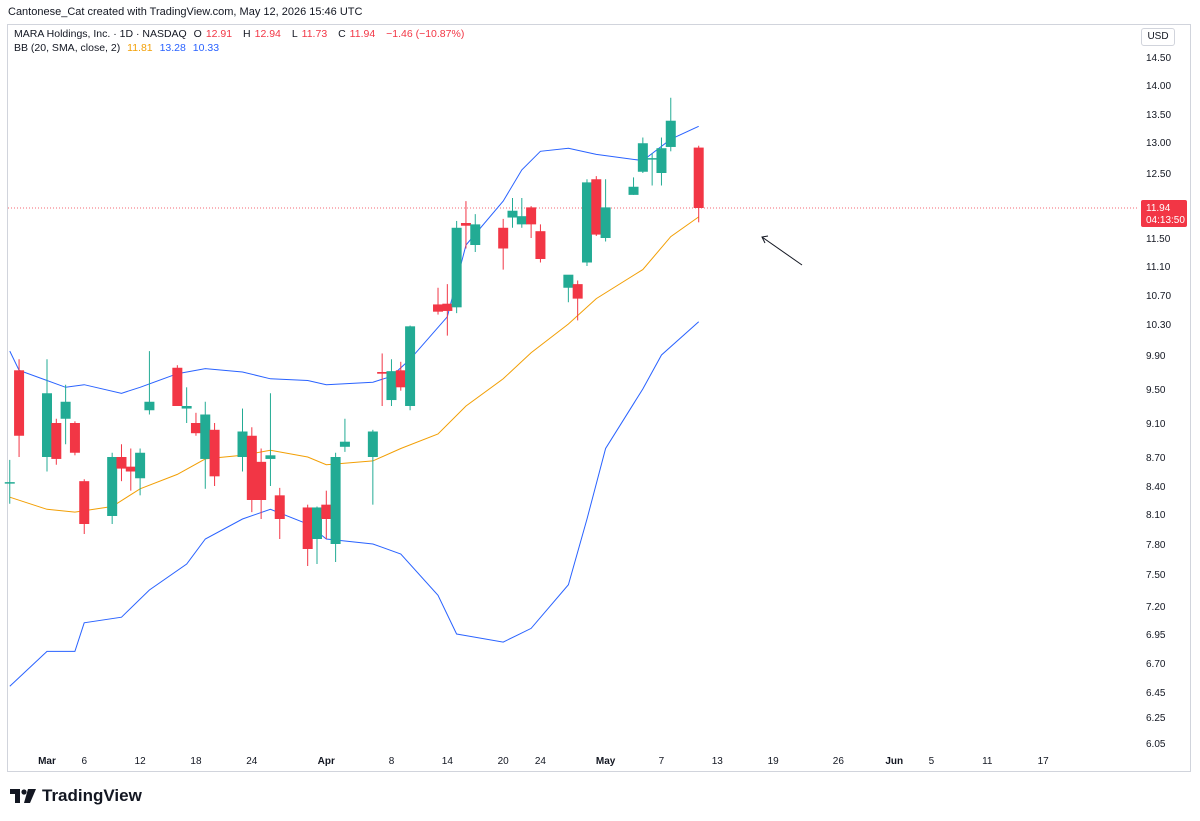 Image resolution: width=1200 pixels, height=821 pixels. Describe the element at coordinates (141, 761) in the screenshot. I see `x-tick-label: 12` at that location.